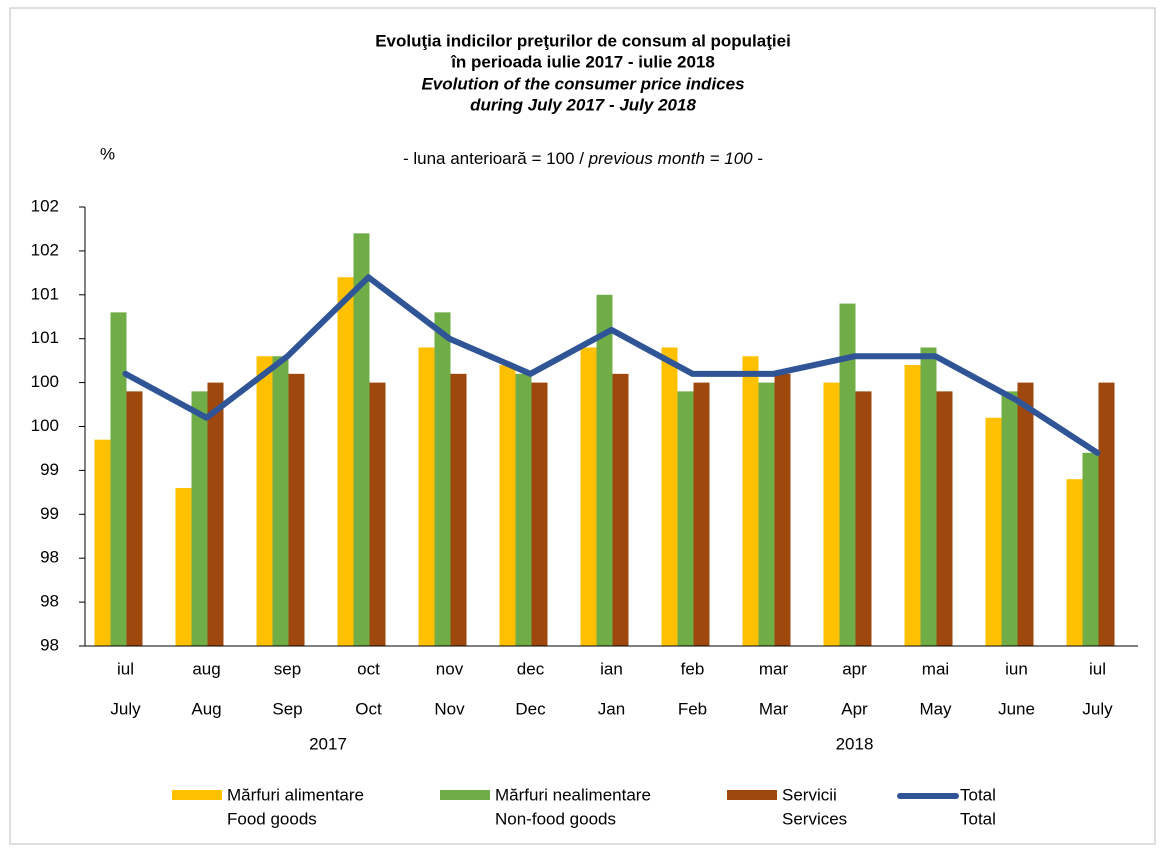 The image size is (1165, 859). Describe the element at coordinates (693, 668) in the screenshot. I see `x-tick-label: feb` at that location.